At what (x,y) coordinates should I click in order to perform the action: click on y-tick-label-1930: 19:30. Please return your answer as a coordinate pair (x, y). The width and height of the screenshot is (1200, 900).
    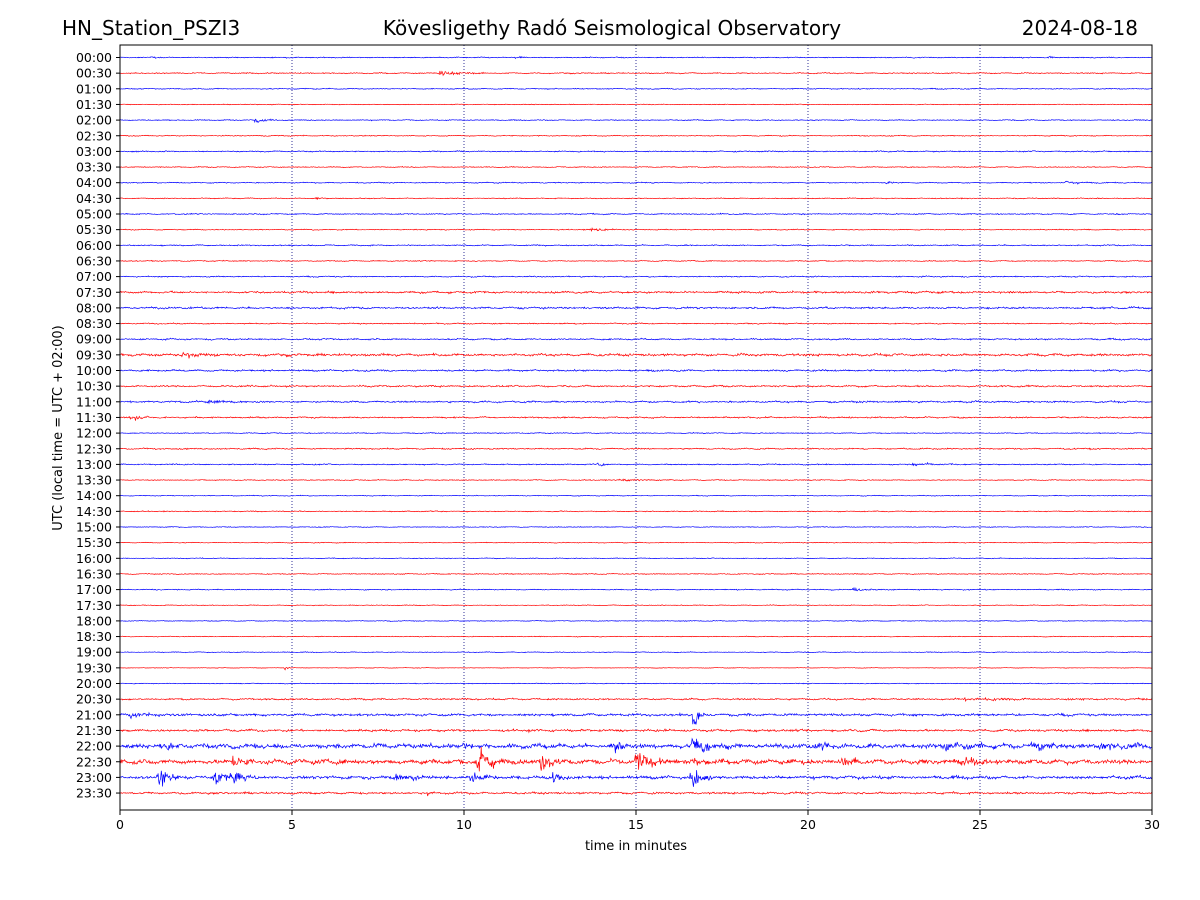
    Looking at the image, I should click on (94, 667).